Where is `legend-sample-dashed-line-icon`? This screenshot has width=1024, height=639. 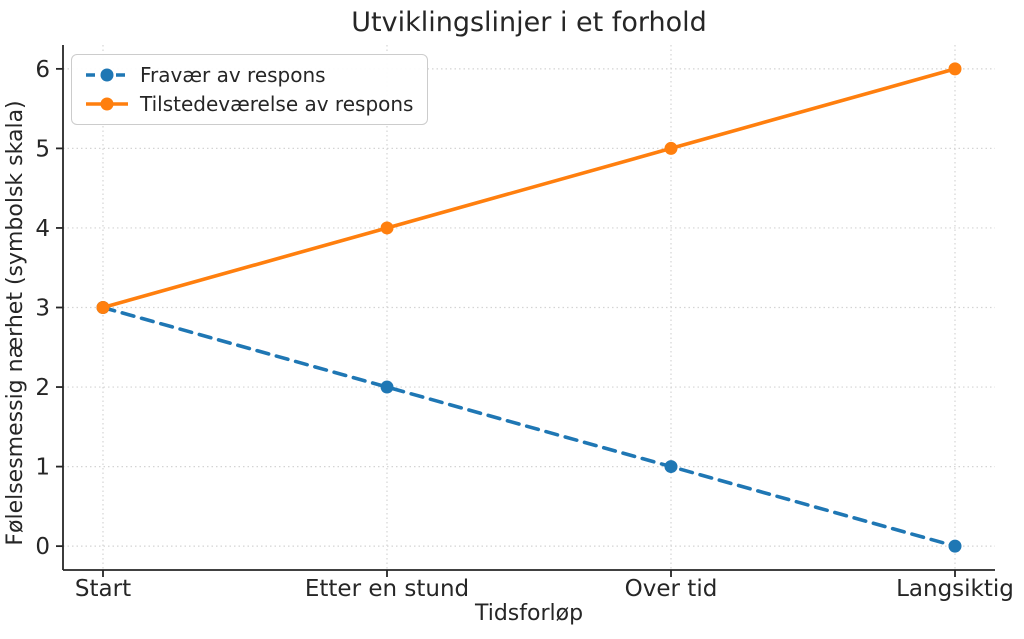
legend-sample-dashed-line-icon is located at coordinates (107, 75).